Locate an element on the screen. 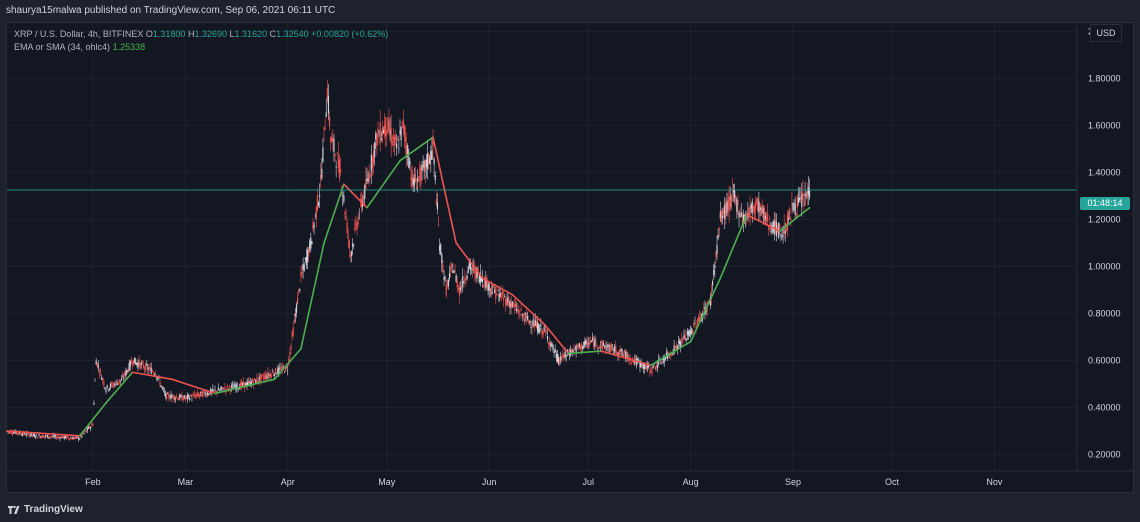  time-tick-label: Sep is located at coordinates (793, 482).